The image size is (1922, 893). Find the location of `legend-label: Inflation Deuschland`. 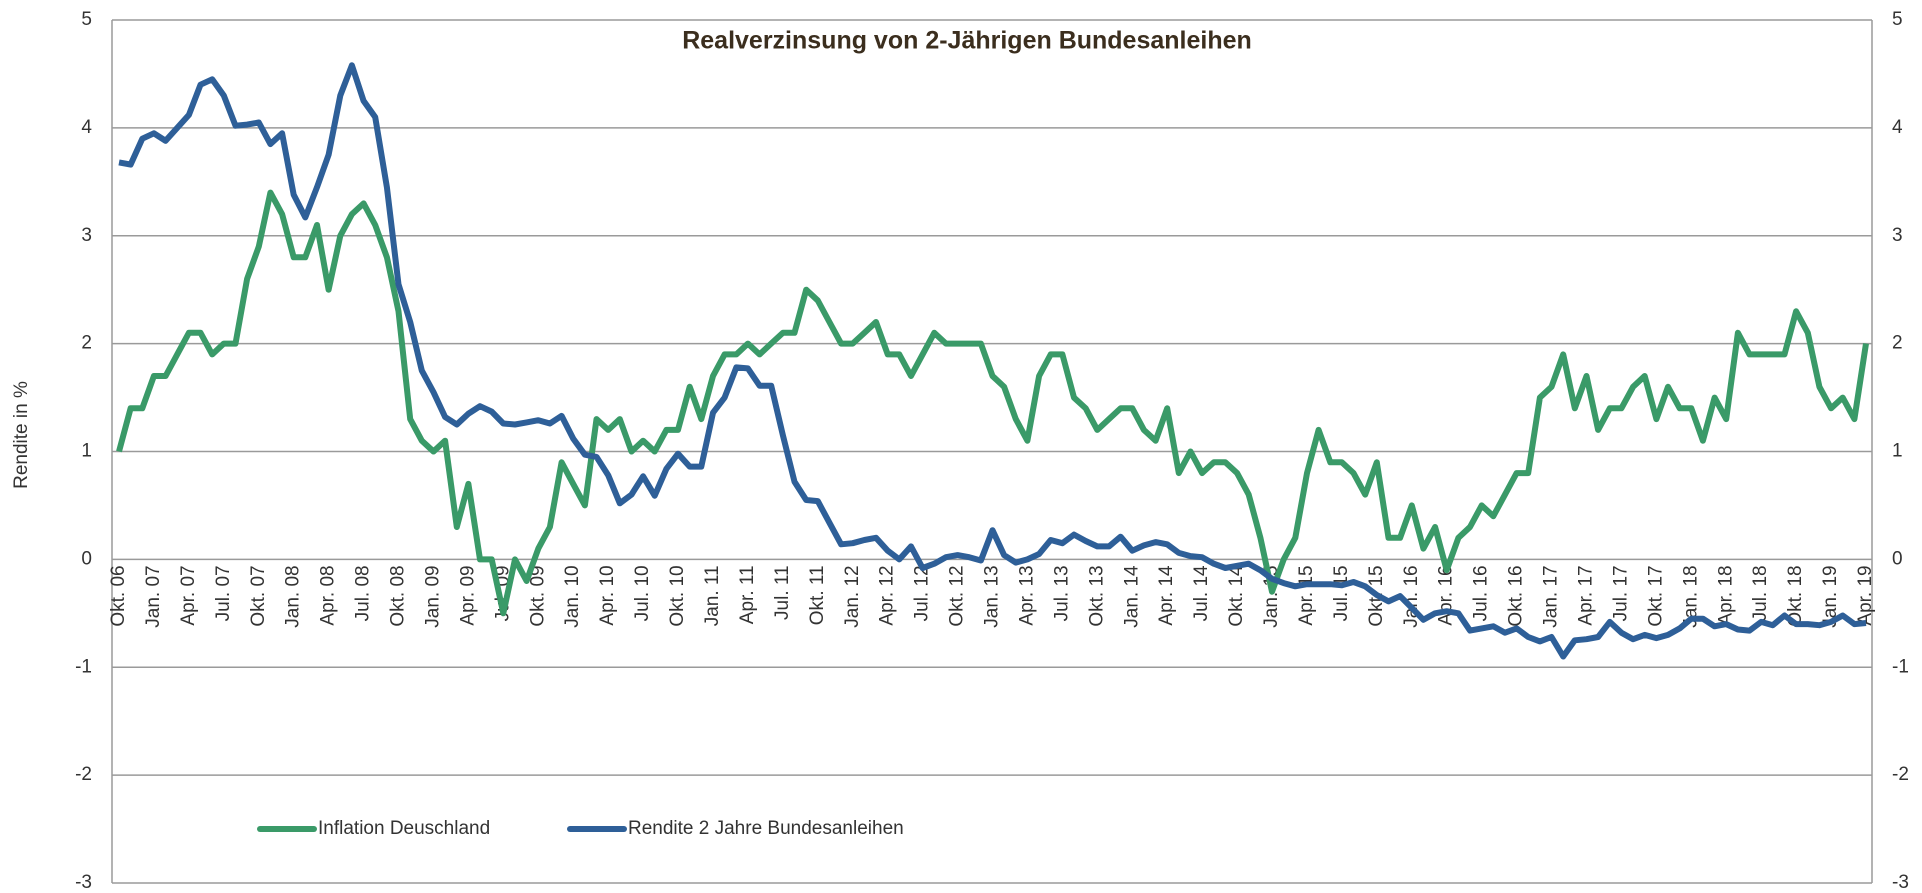

legend-label: Inflation Deuschland is located at coordinates (404, 828).